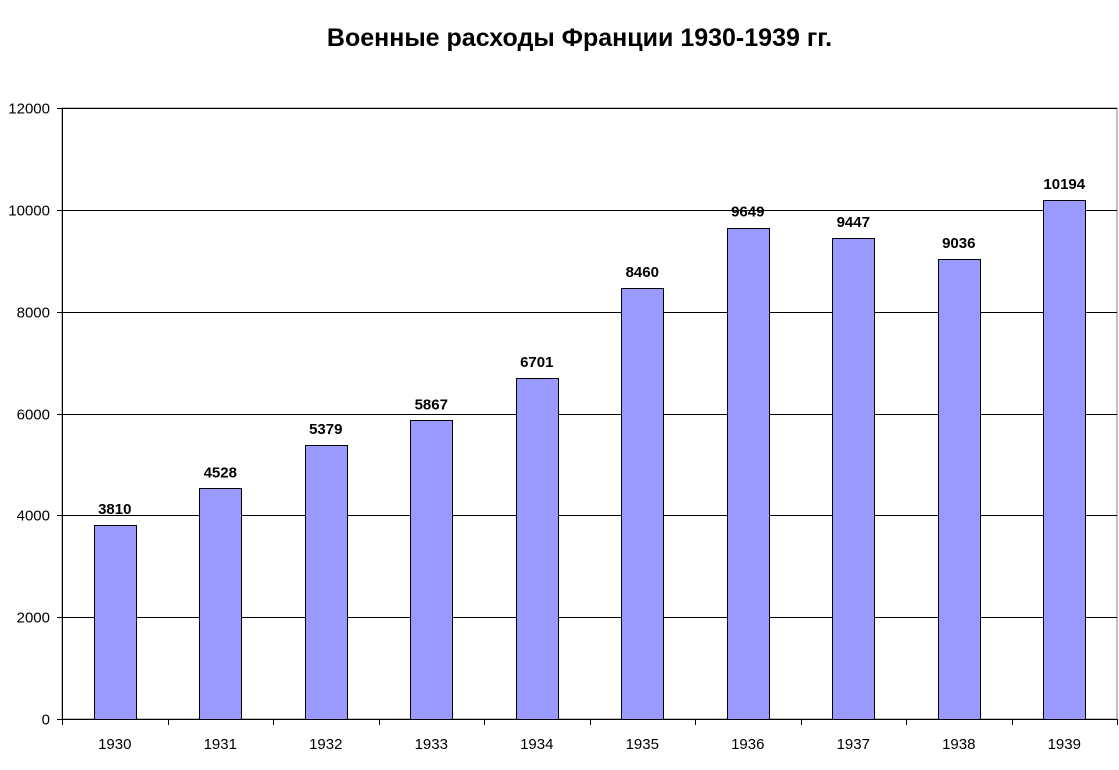 The image size is (1119, 770). Describe the element at coordinates (853, 222) in the screenshot. I see `data-label-1937: 9447` at that location.